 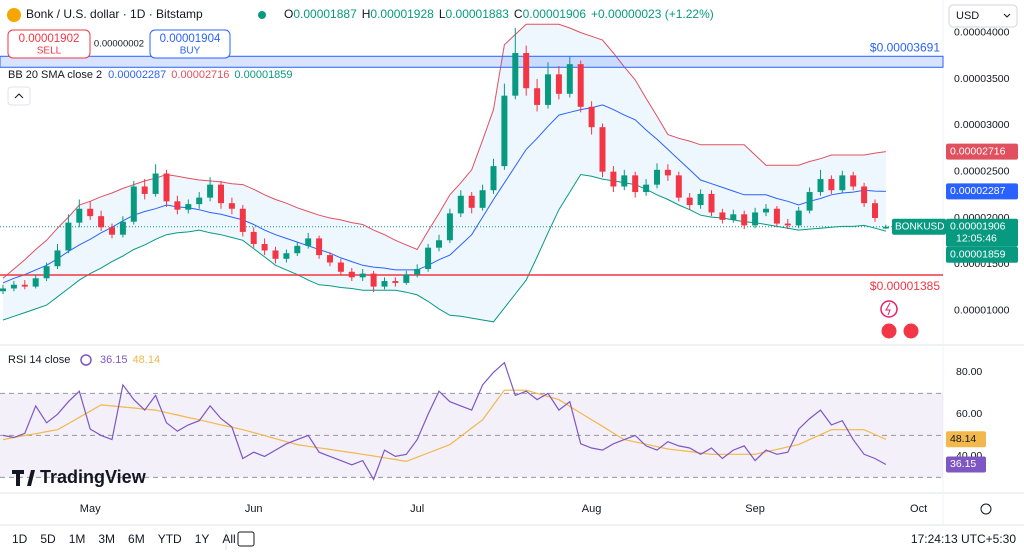 What do you see at coordinates (976, 239) in the screenshot?
I see `countdown: 12:05:46` at bounding box center [976, 239].